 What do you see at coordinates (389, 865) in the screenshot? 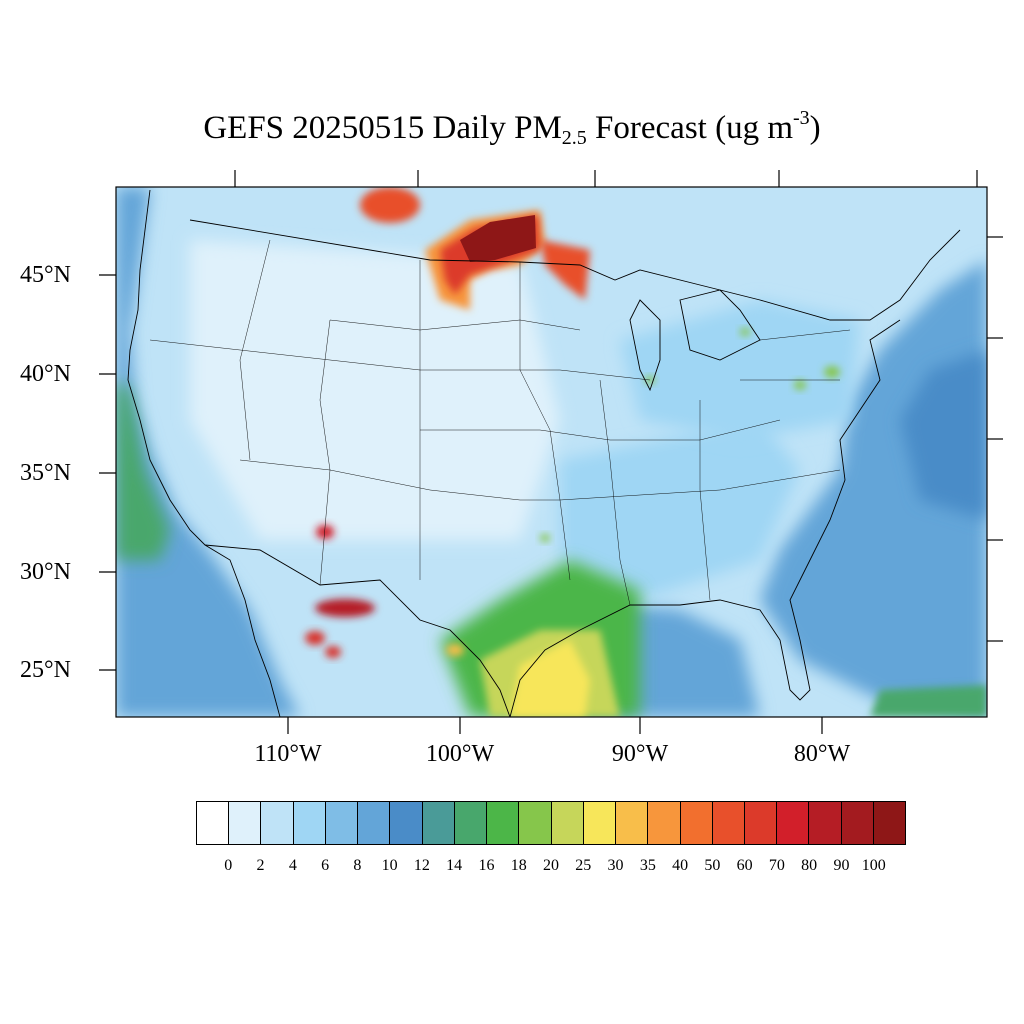
I see `colorbar-label: 10` at bounding box center [389, 865].